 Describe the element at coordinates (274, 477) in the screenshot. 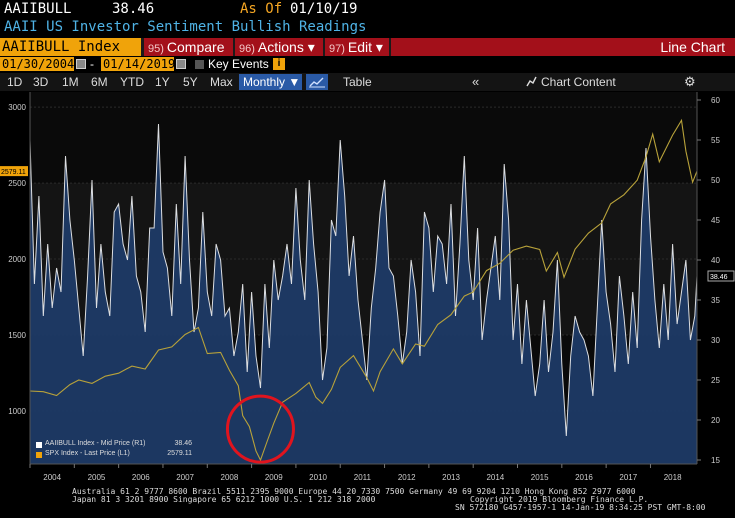

I see `x-tick-label: 2009` at that location.